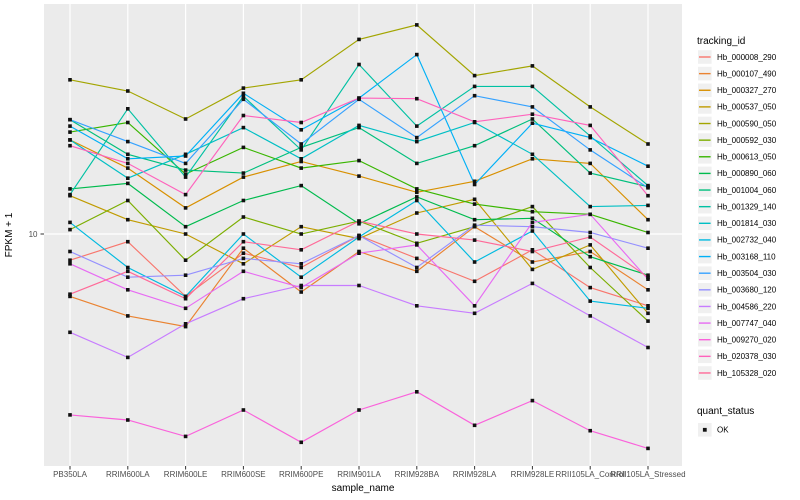  I want to click on legend-entry: Hb_001814_030, so click(737, 223).